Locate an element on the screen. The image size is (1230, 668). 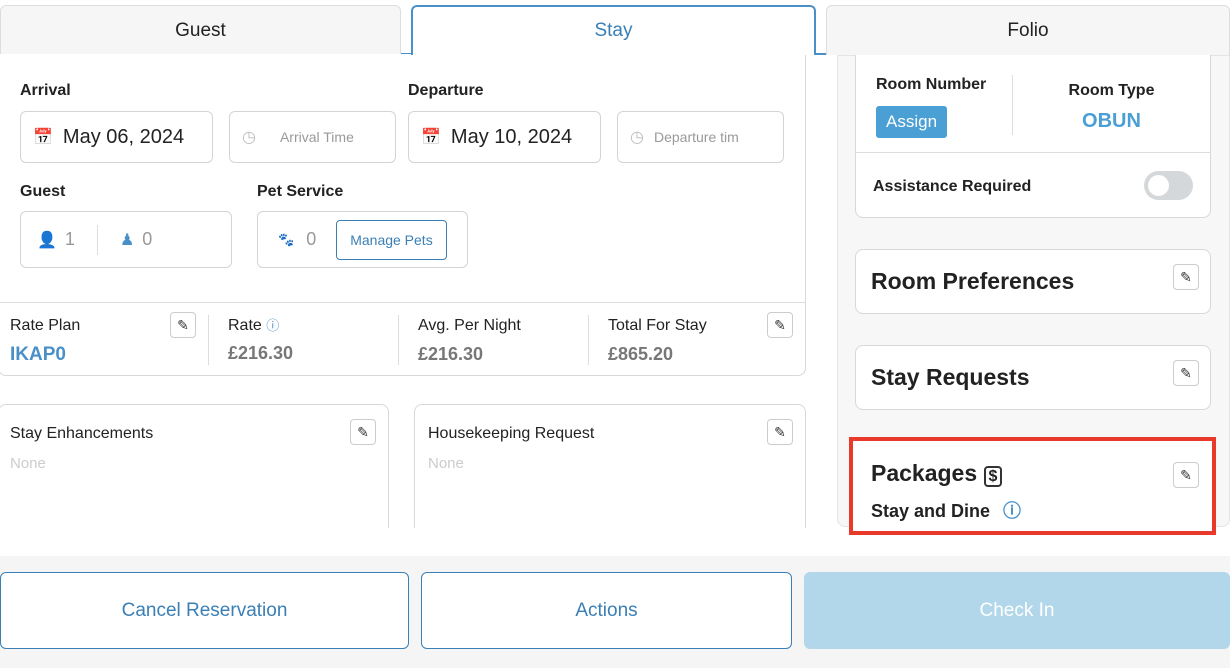
total-for-stay-value: £865.20 is located at coordinates (641, 354).